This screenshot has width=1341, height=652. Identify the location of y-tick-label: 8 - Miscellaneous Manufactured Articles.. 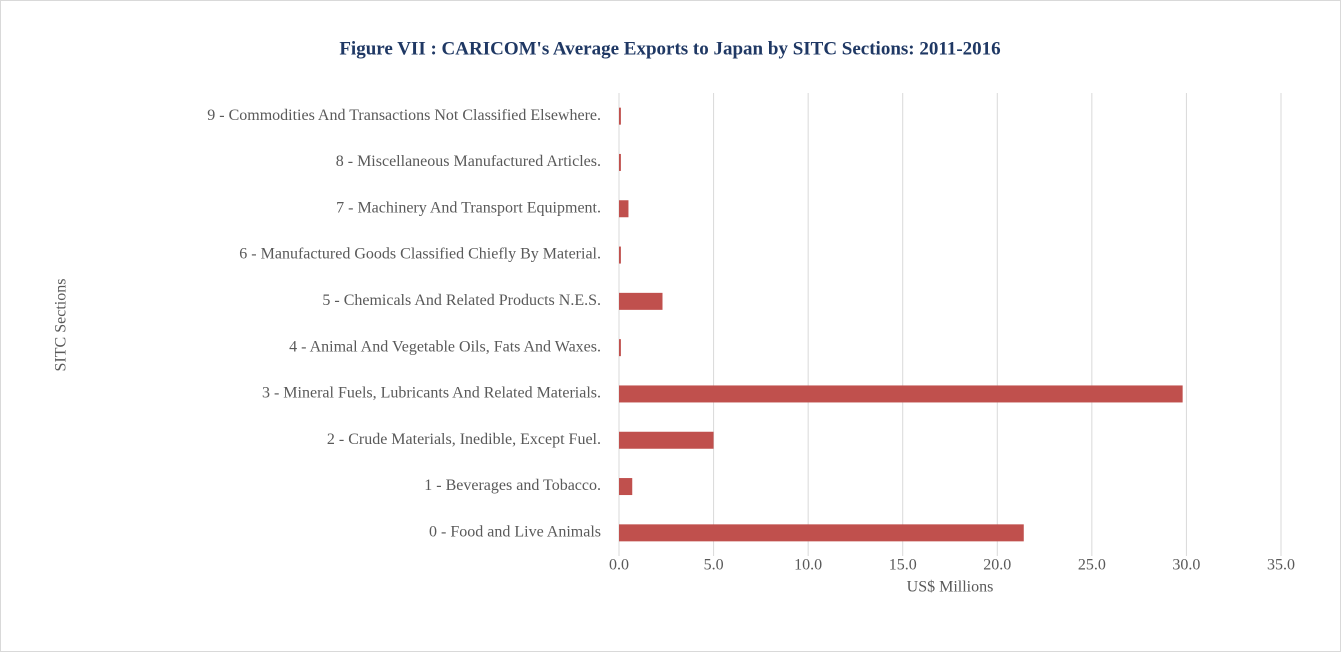
(468, 161).